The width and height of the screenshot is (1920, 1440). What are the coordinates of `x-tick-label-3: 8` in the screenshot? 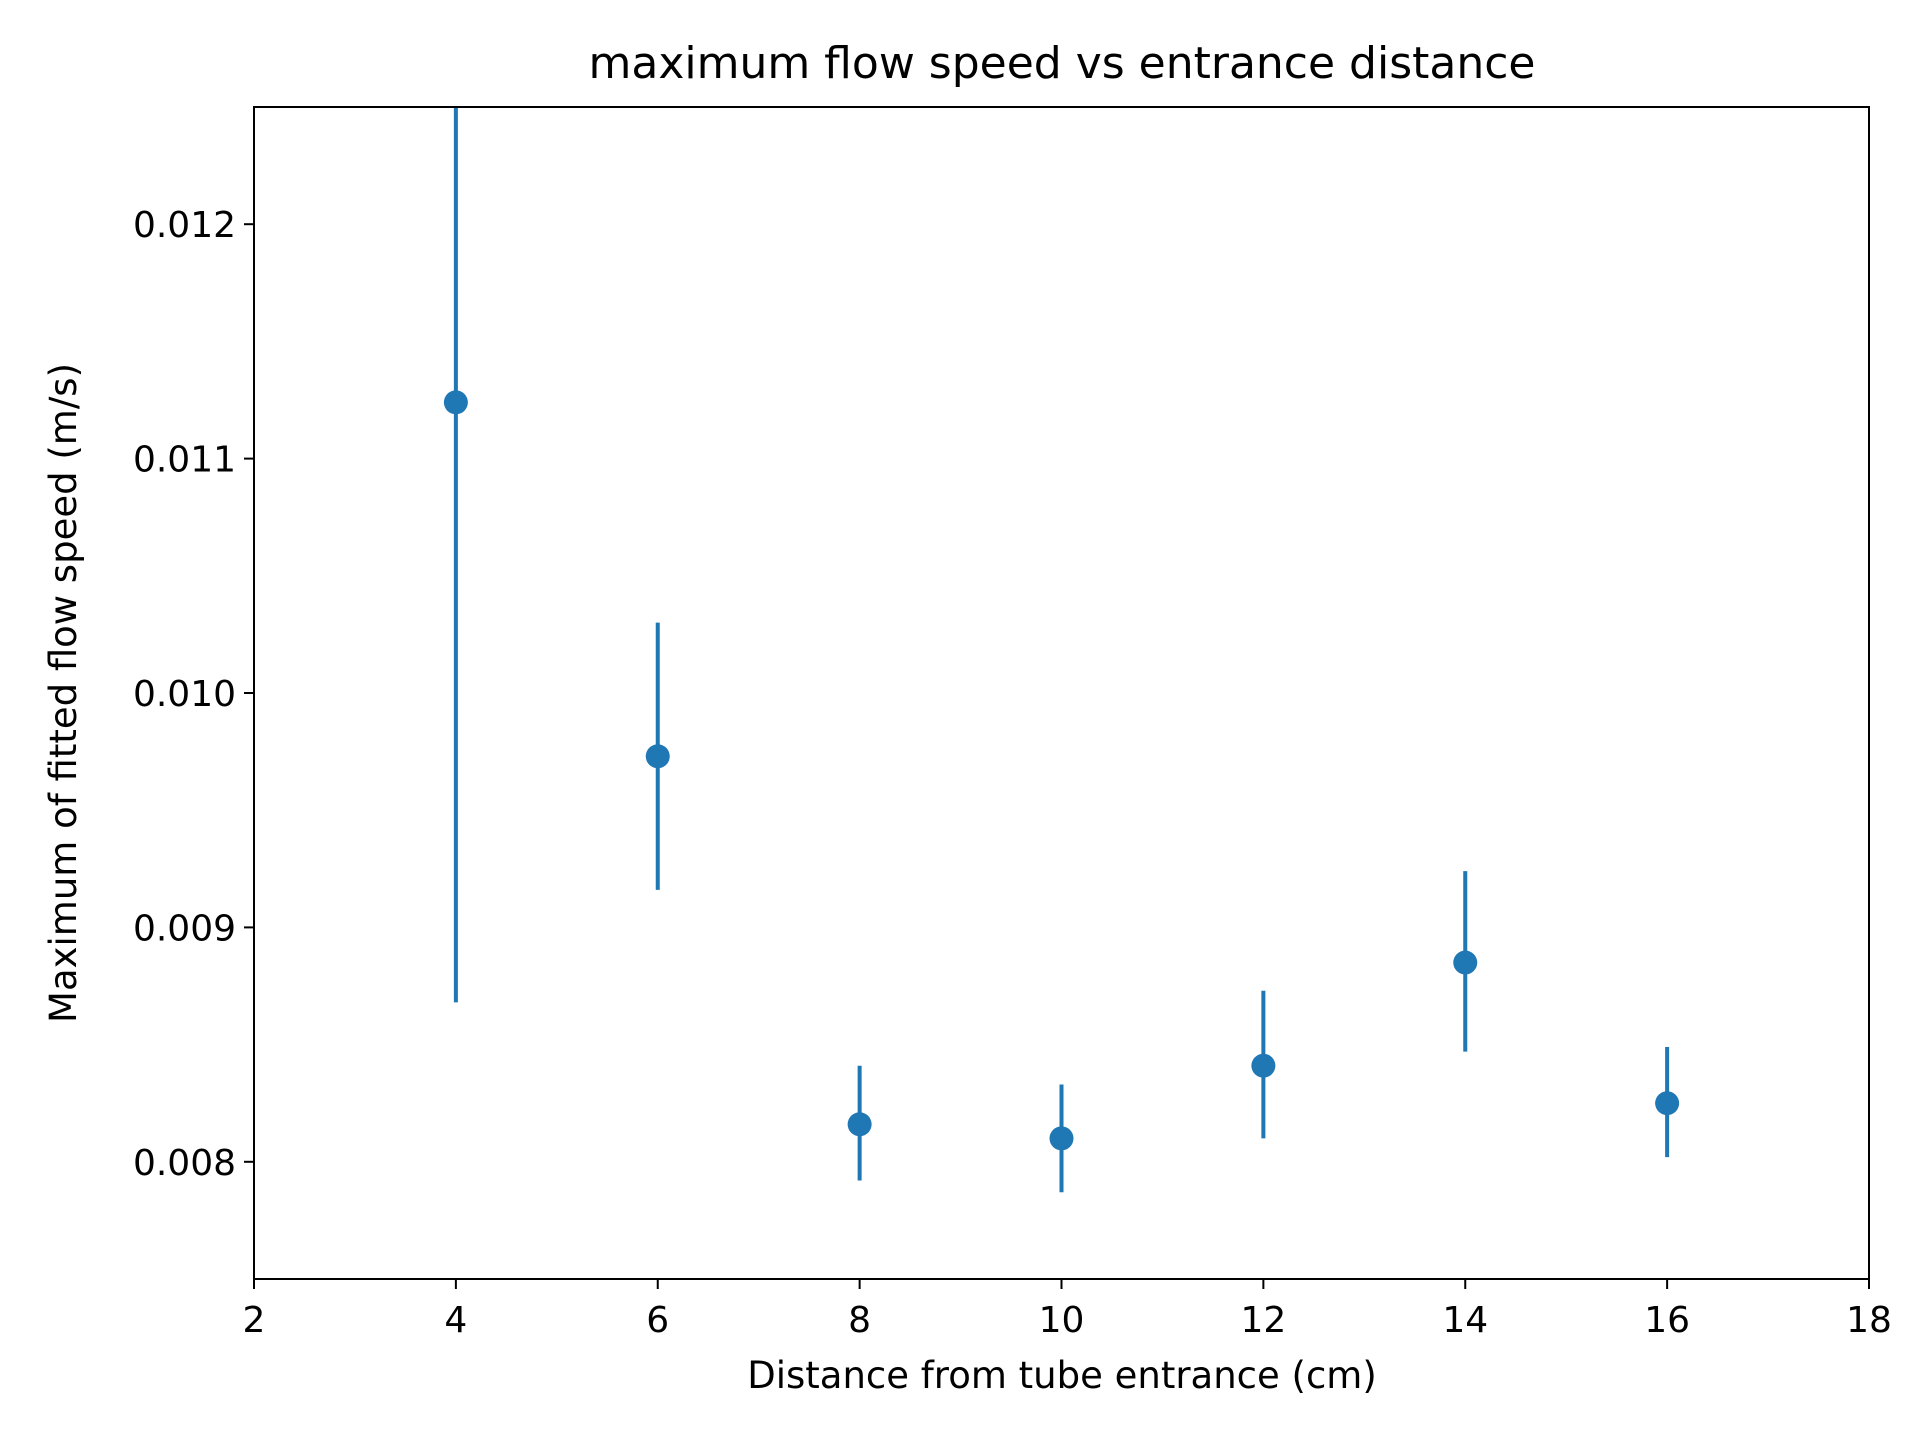 It's located at (859, 1320).